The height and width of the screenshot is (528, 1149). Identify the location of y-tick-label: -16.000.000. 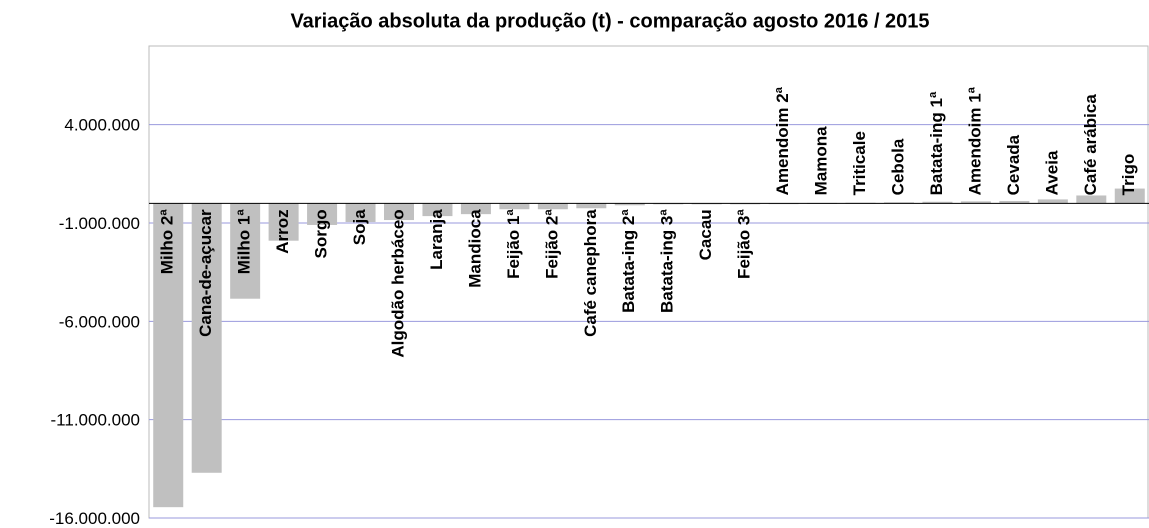
(94, 518).